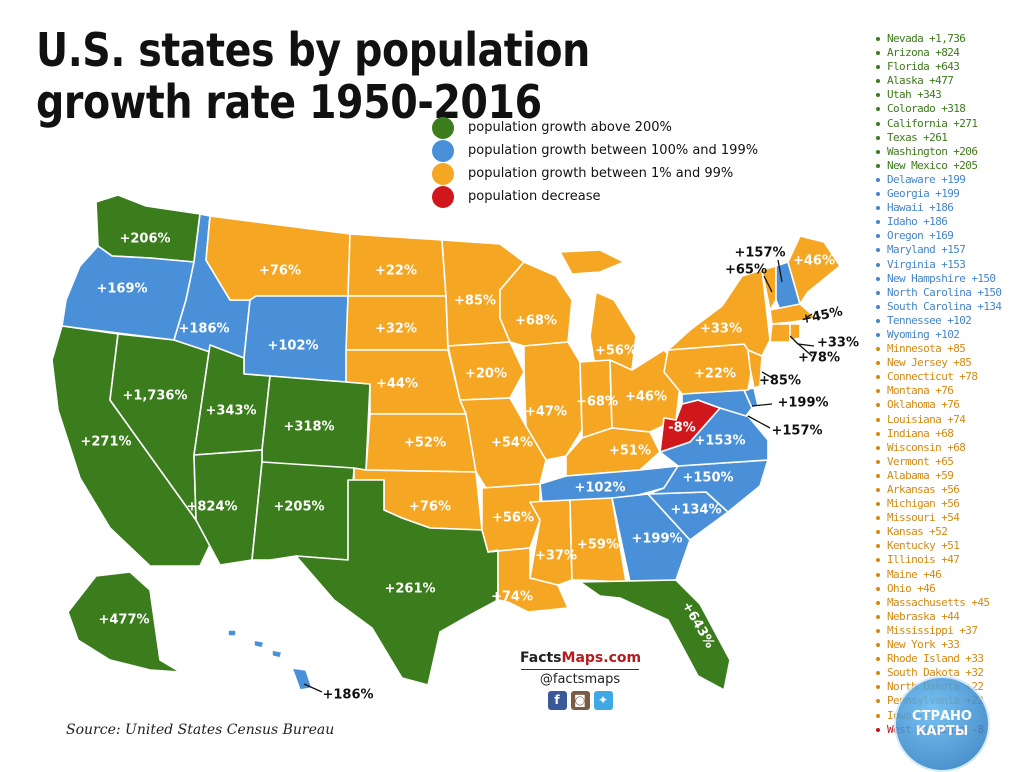 The width and height of the screenshot is (1024, 772). What do you see at coordinates (938, 81) in the screenshot?
I see `ranking-state-value: +477` at bounding box center [938, 81].